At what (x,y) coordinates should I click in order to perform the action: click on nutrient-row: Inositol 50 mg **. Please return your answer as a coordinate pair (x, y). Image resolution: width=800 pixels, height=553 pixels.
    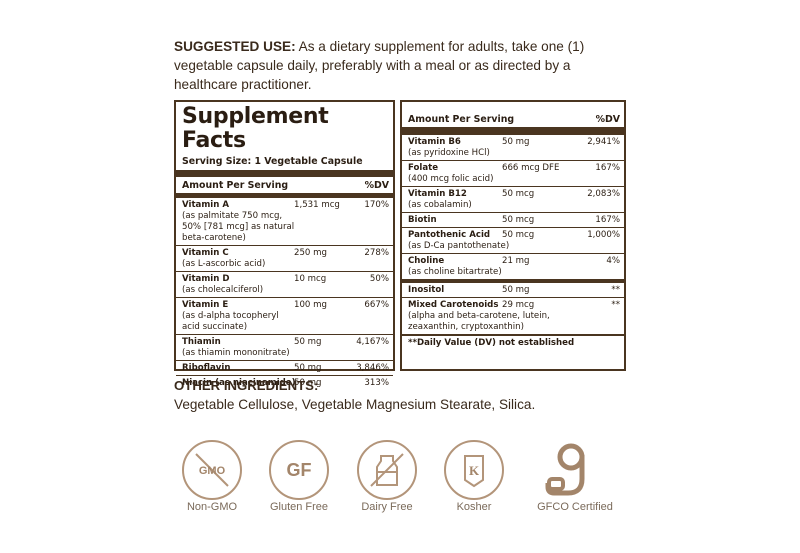
    Looking at the image, I should click on (513, 288).